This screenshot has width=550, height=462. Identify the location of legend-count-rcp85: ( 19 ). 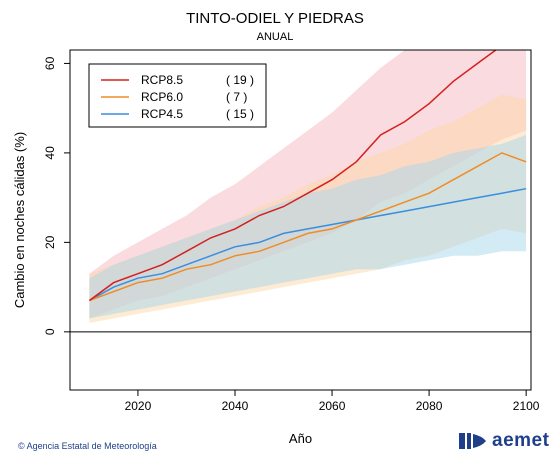
(240, 80).